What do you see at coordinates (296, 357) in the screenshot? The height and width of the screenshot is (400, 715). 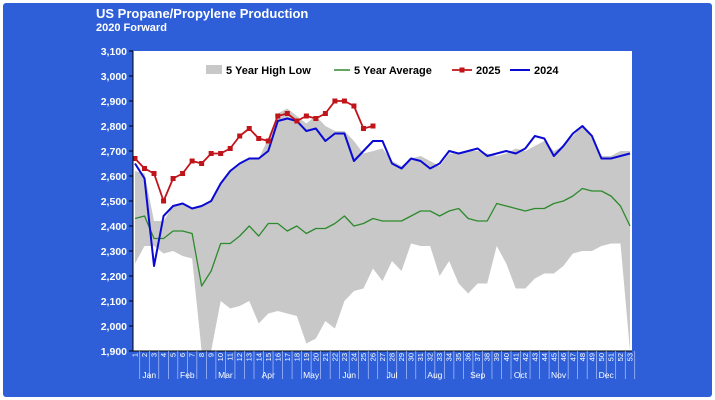 I see `x-week-label: 18` at bounding box center [296, 357].